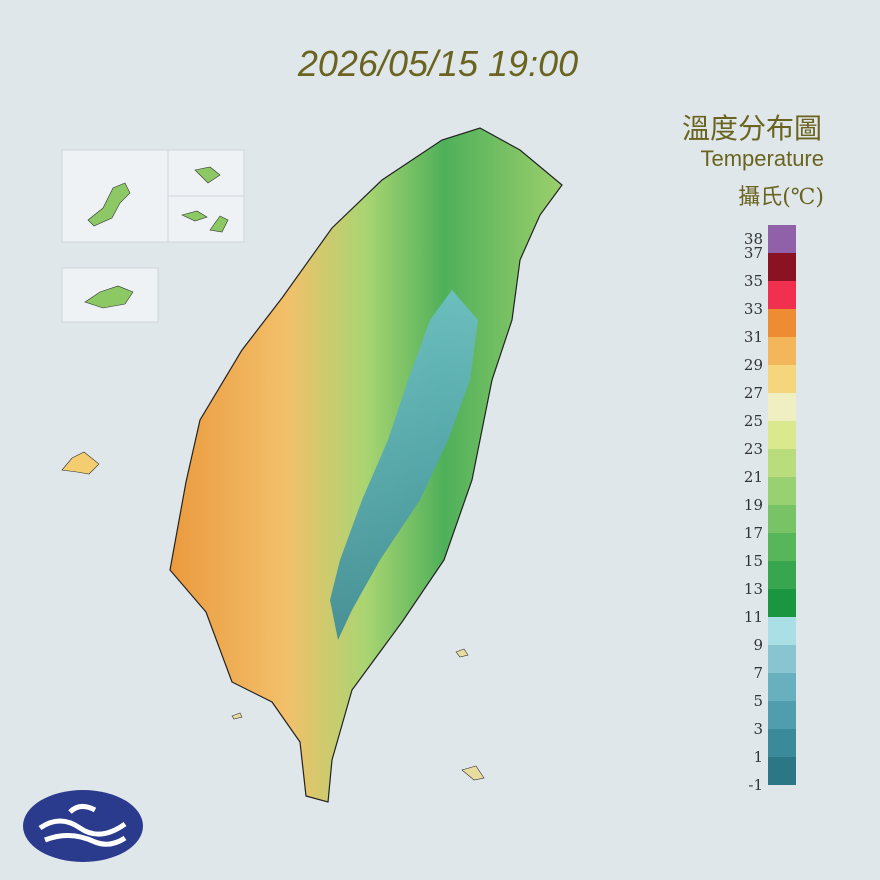 This screenshot has width=880, height=880. Describe the element at coordinates (753, 505) in the screenshot. I see `tick-label: 19` at that location.